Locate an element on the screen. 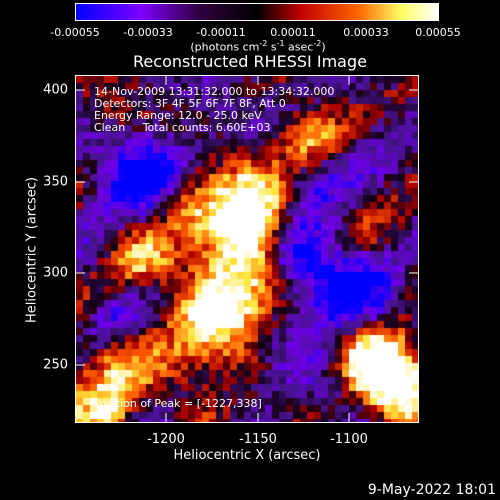 This screenshot has height=500, width=500. footer-date: 9-May-2022 18:01 is located at coordinates (431, 490).